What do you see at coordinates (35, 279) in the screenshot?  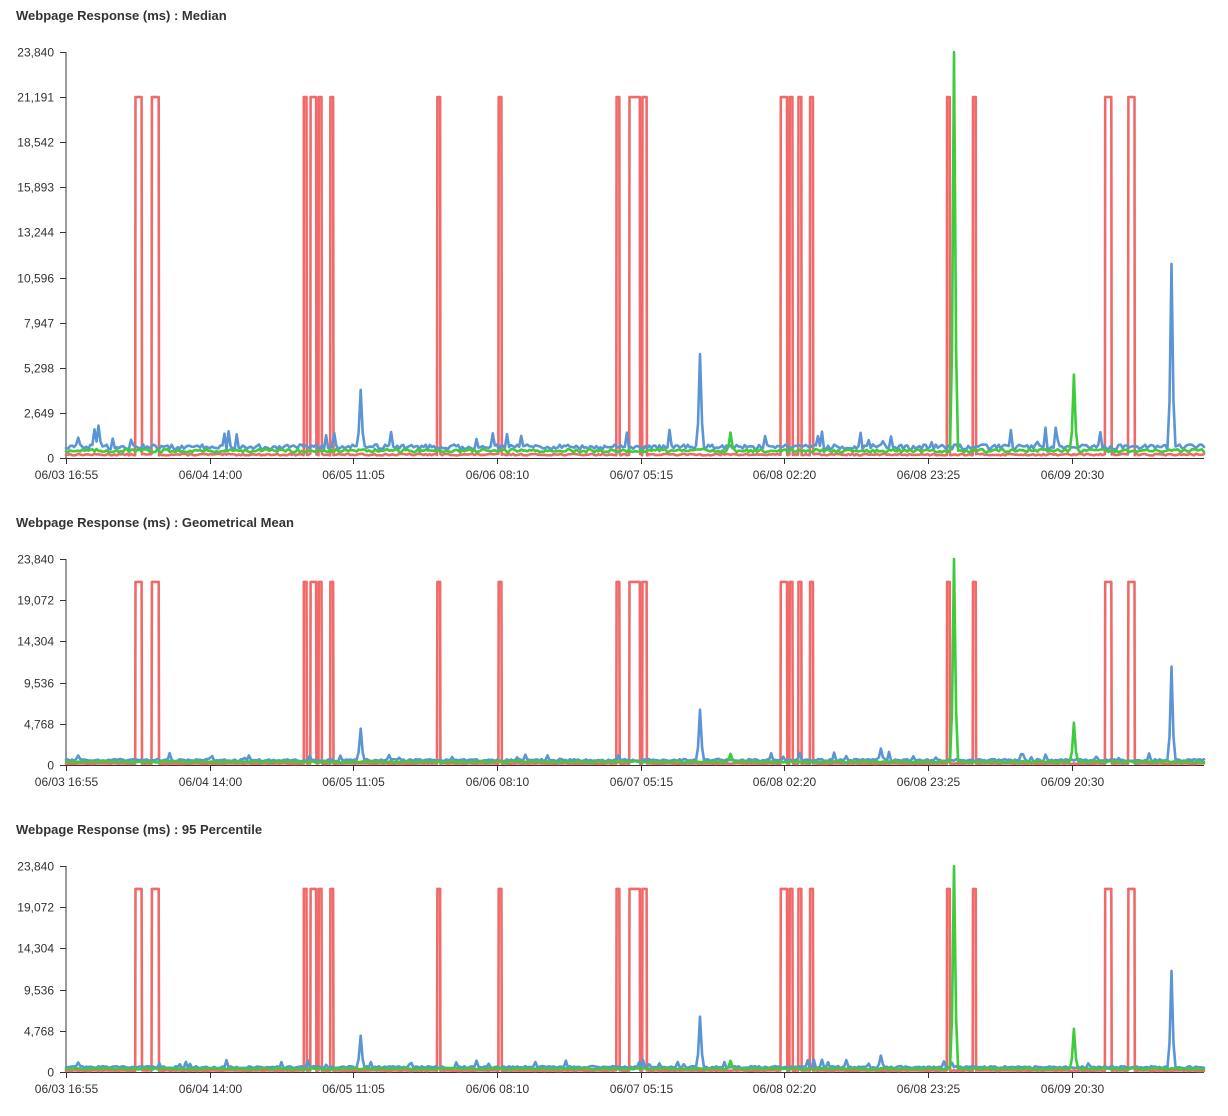 I see `y-tick-label: 10,596` at bounding box center [35, 279].